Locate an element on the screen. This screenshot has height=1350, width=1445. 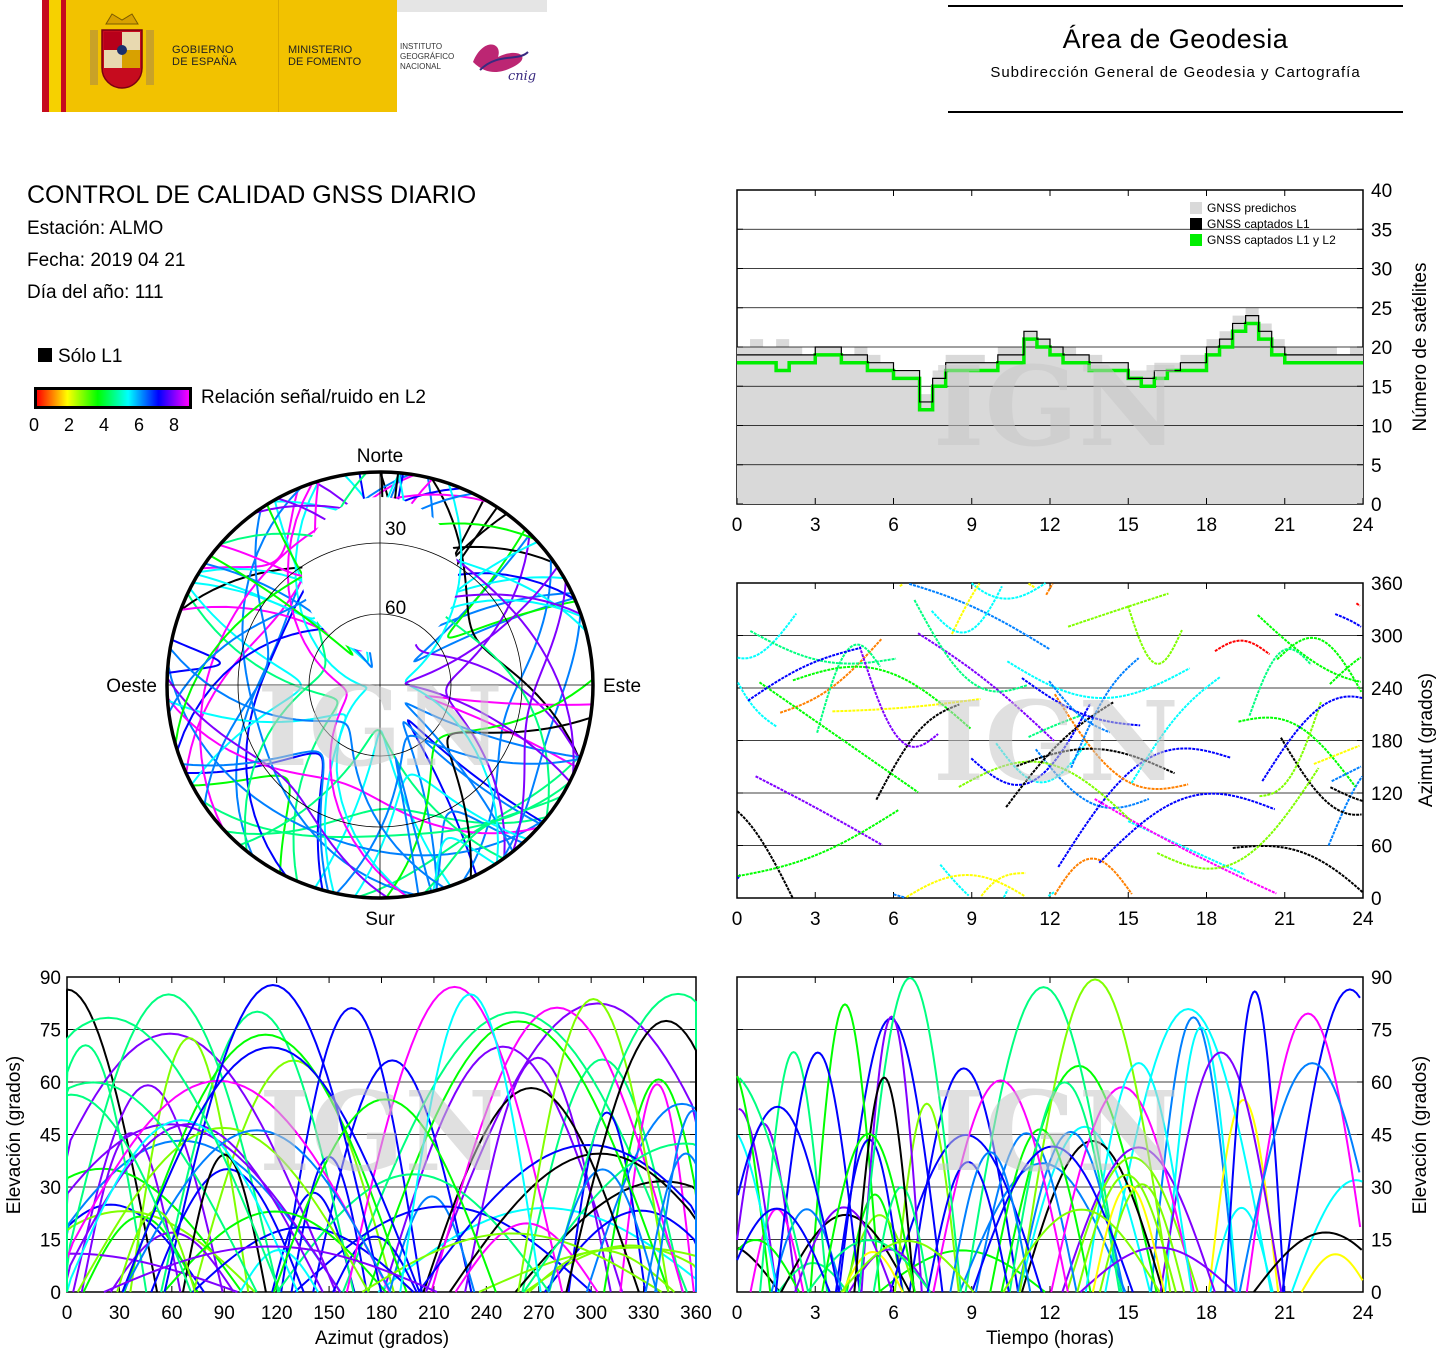
sky-plot is located at coordinates (380, 685).